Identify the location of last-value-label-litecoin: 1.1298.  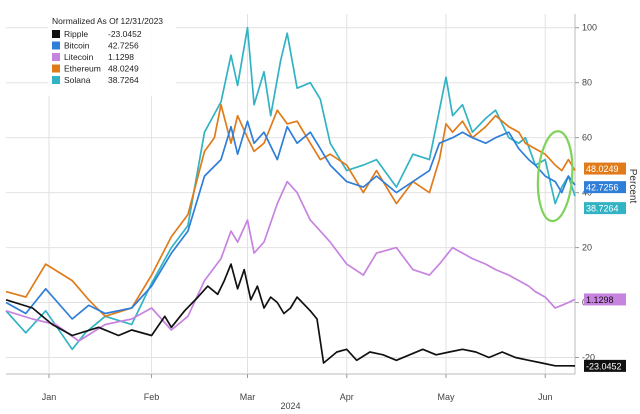
(600, 300).